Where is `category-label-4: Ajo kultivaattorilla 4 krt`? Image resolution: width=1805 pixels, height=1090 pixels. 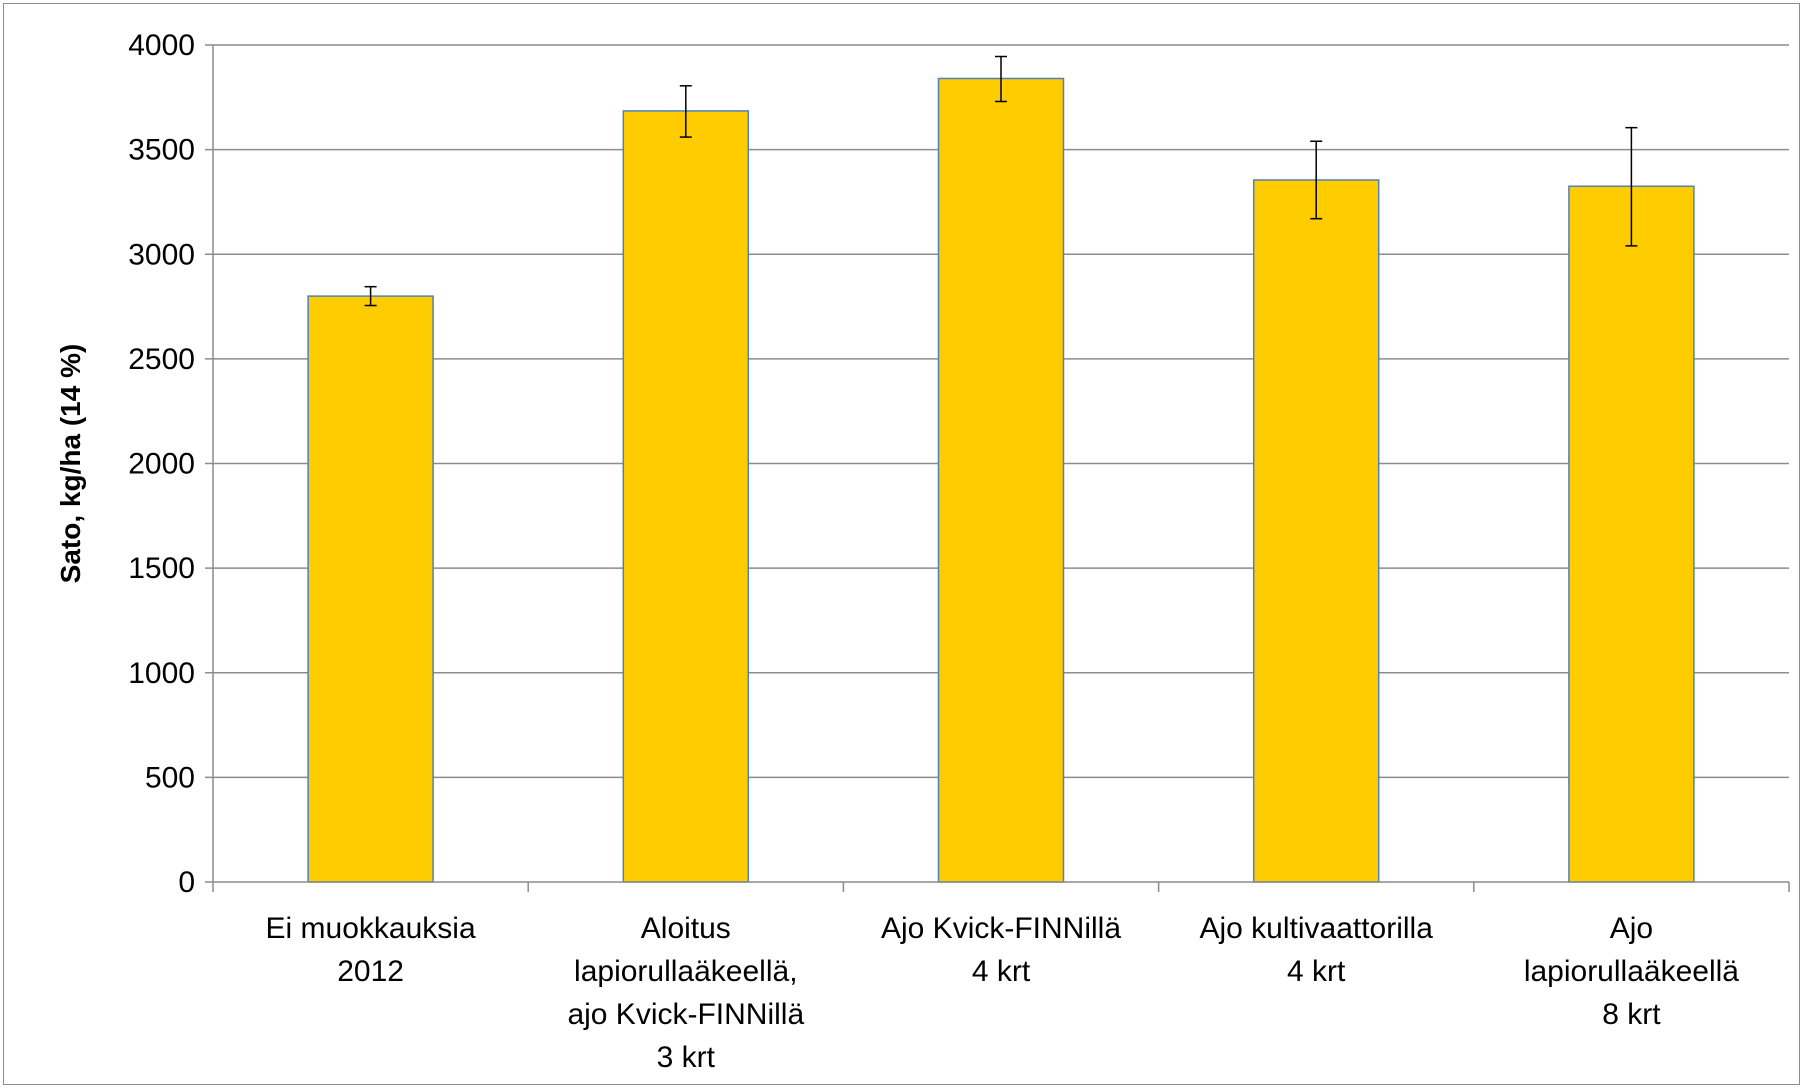
category-label-4: Ajo kultivaattorilla 4 krt is located at coordinates (1316, 950).